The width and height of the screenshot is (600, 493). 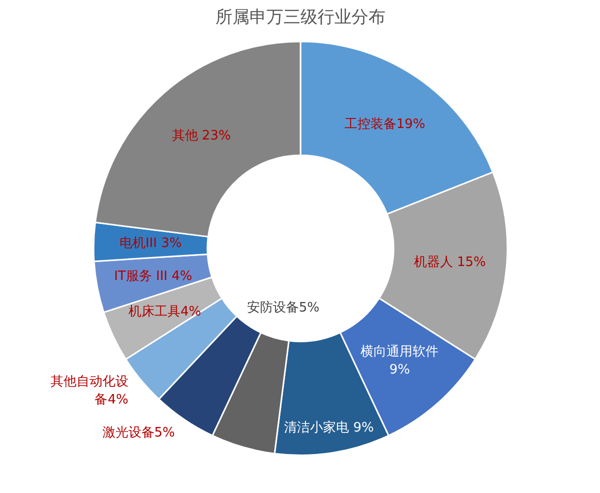 I want to click on slice-label: 机器人 15%, so click(x=450, y=262).